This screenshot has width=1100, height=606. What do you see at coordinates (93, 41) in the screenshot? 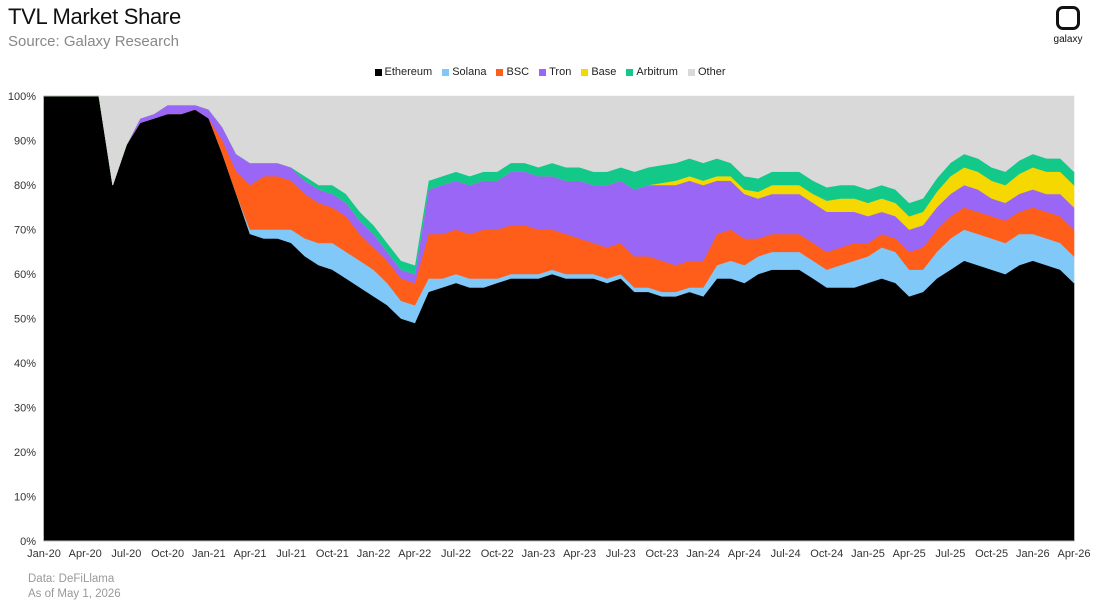
I see `chart-subtitle: Source: Galaxy Research` at bounding box center [93, 41].